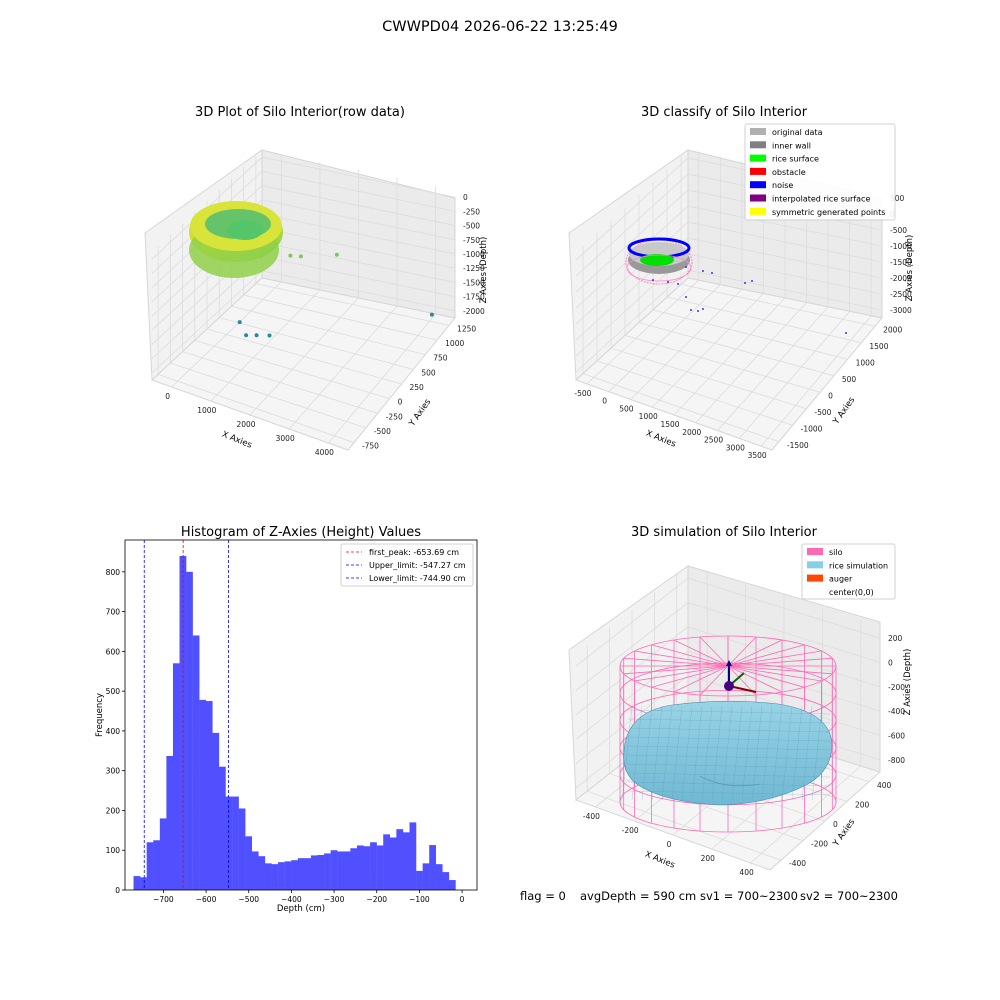 Image resolution: width=1000 pixels, height=1000 pixels. I want to click on sim-ztick-label: -400, so click(896, 711).